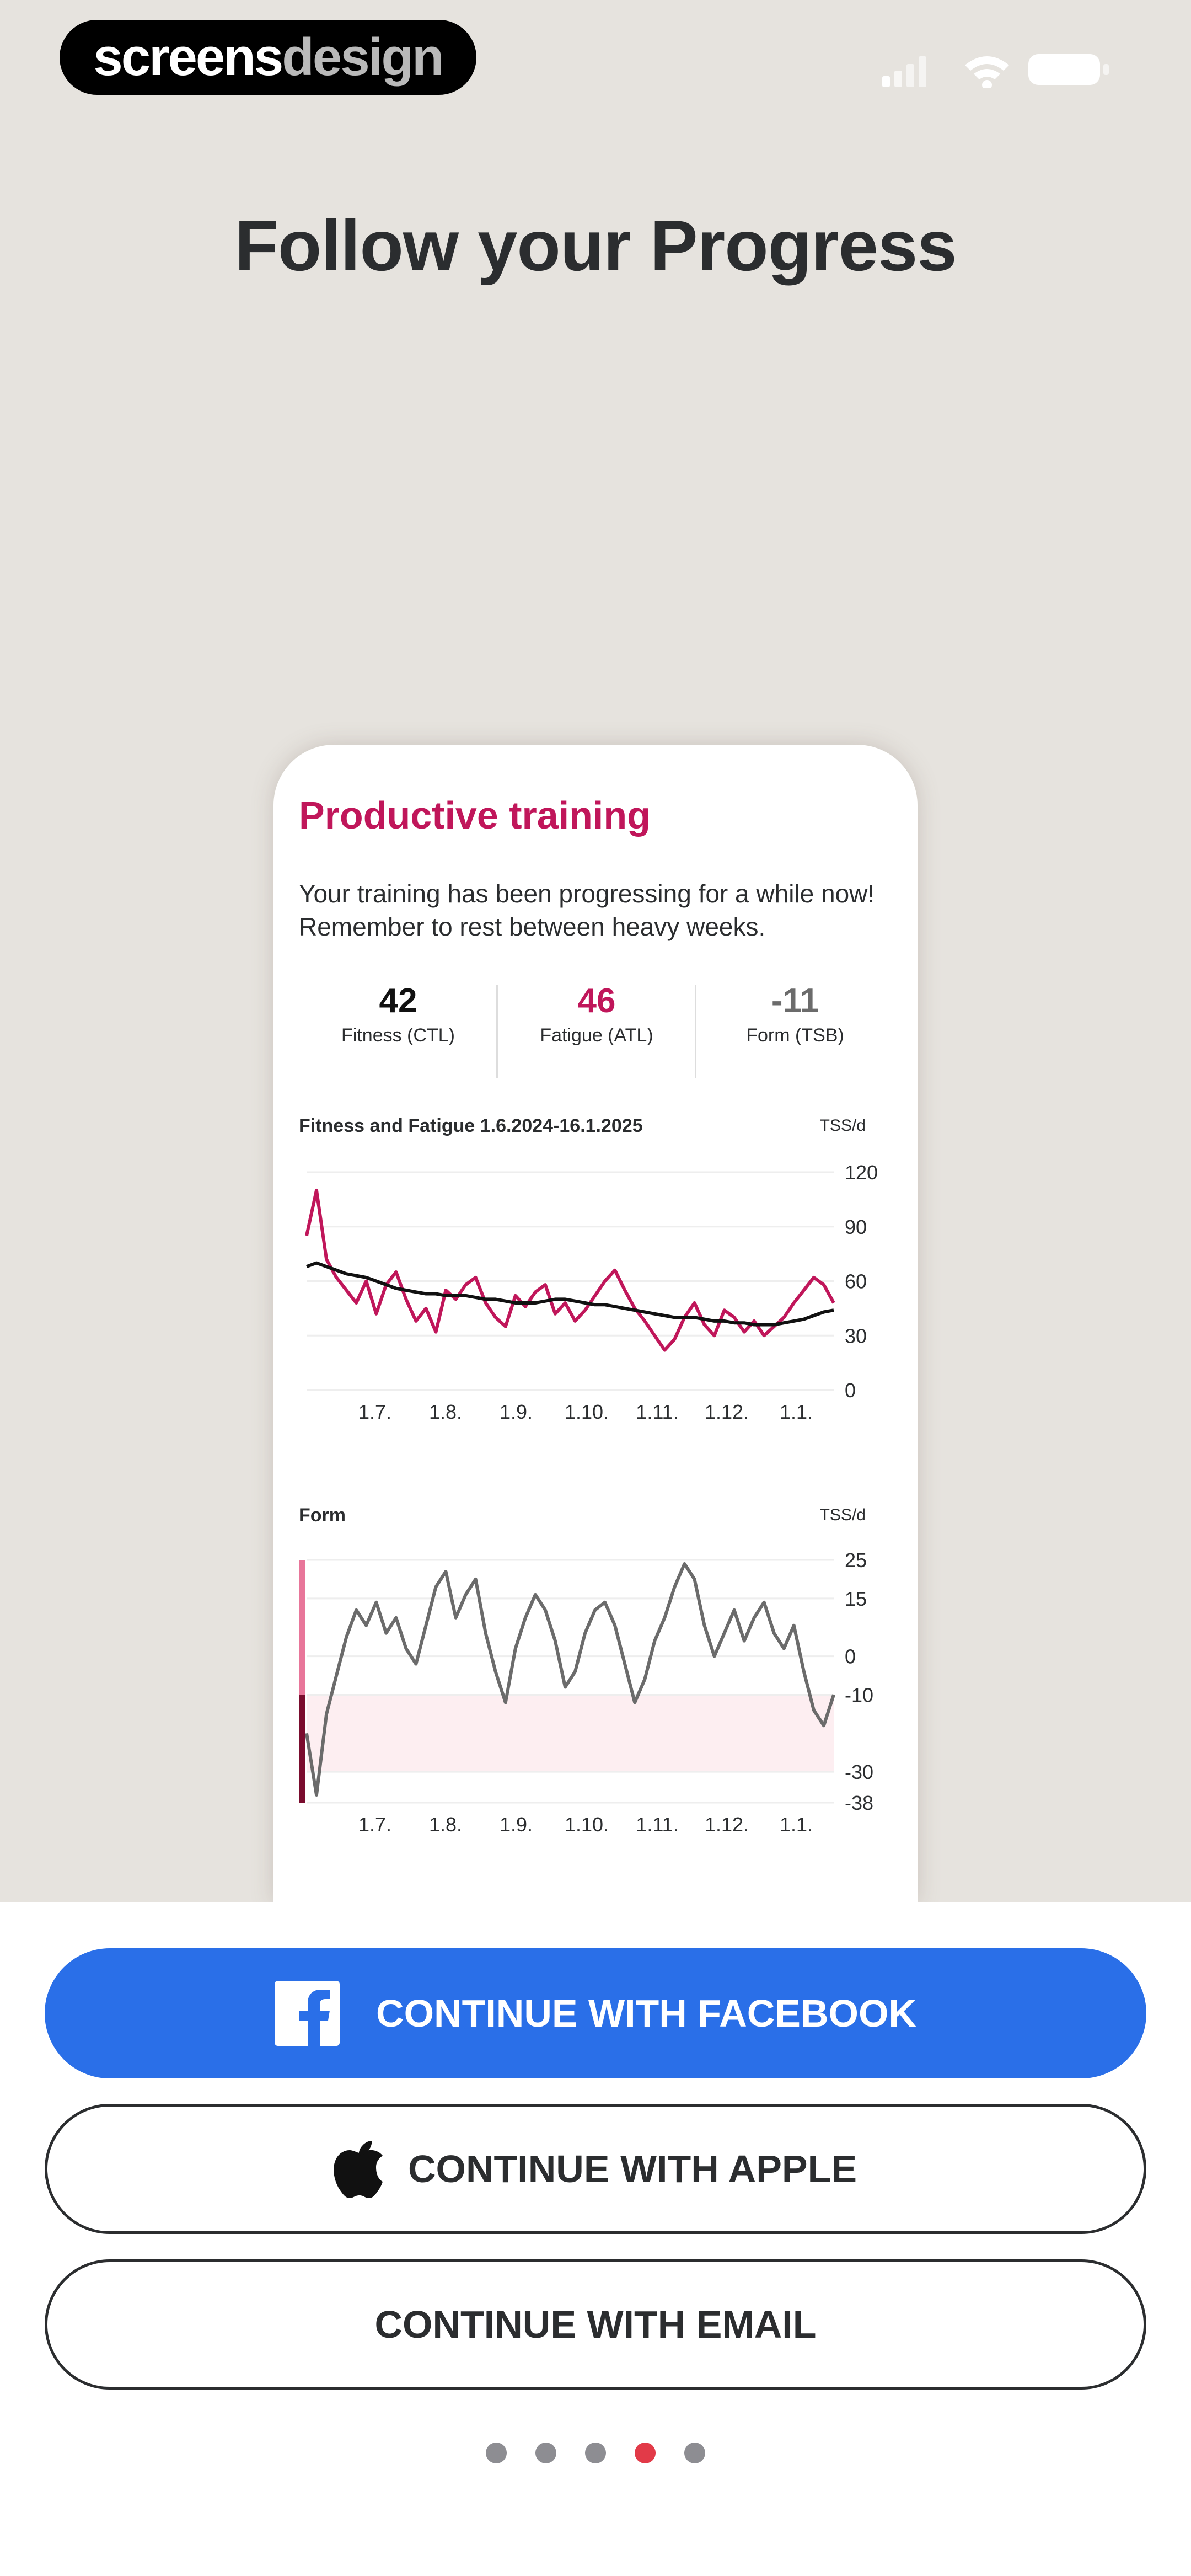  I want to click on continue-with-facebook-button: CONTINUE WITH FACEBOOK, so click(595, 2013).